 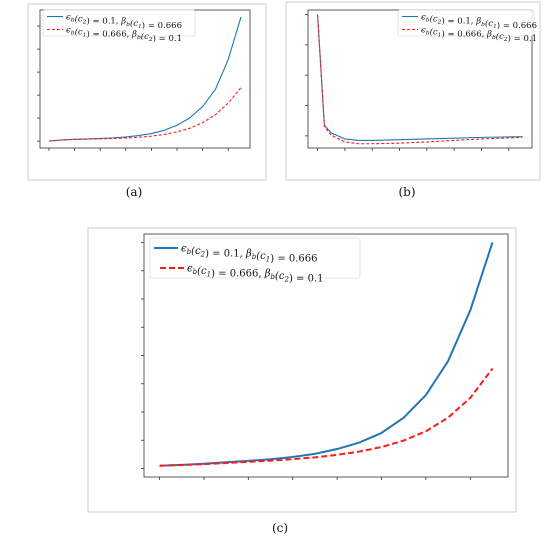 What do you see at coordinates (134, 192) in the screenshot?
I see `figure-caption: (a)` at bounding box center [134, 192].